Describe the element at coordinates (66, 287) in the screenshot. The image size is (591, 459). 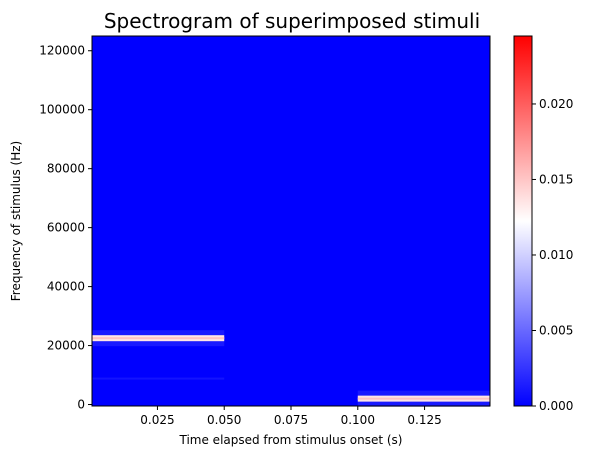
I see `y-tick-label: 40000` at that location.